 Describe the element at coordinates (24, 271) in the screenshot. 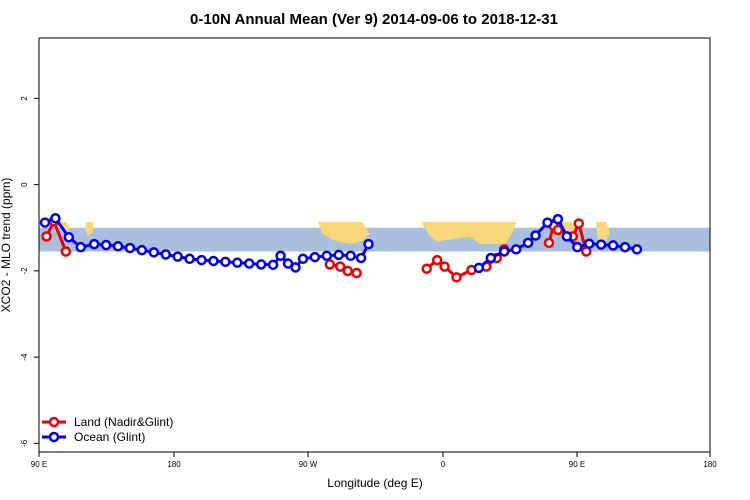

I see `y-tick-label: -2` at that location.